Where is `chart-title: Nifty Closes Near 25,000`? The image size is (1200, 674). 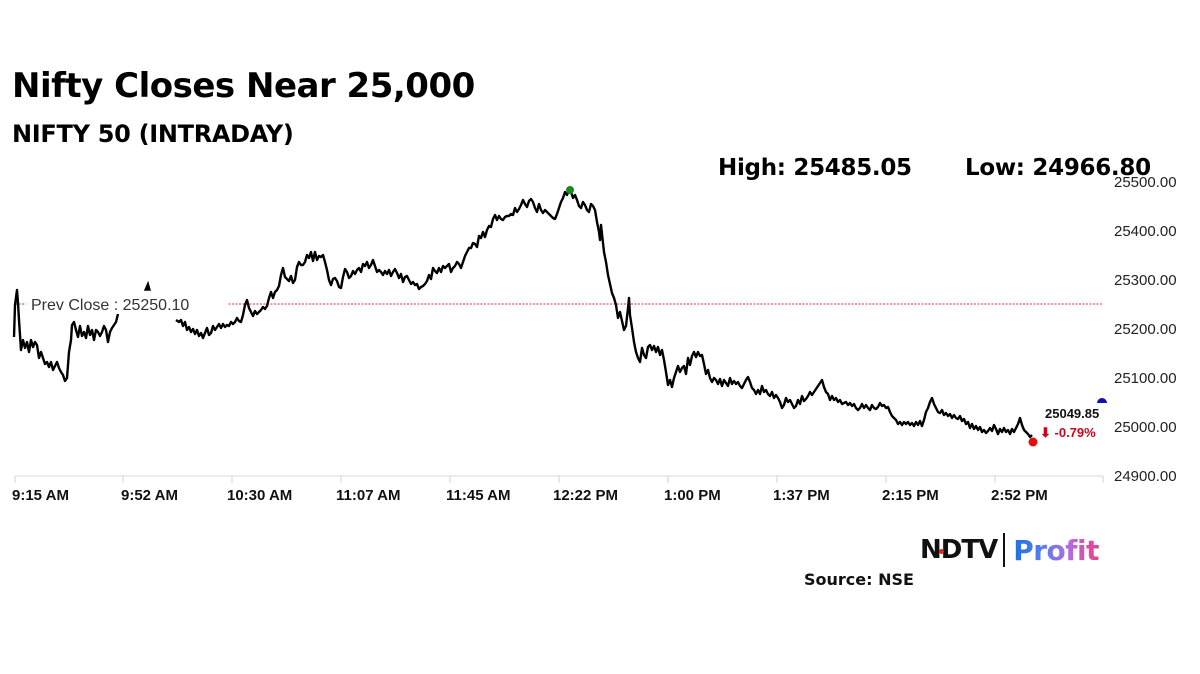 chart-title: Nifty Closes Near 25,000 is located at coordinates (243, 86).